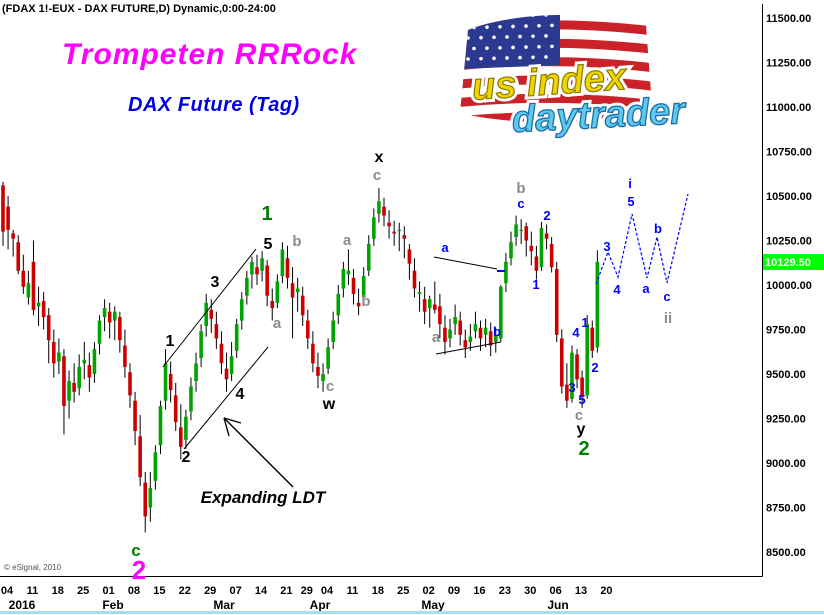 This screenshot has width=824, height=615. I want to click on wave-label-5: 5, so click(581, 399).